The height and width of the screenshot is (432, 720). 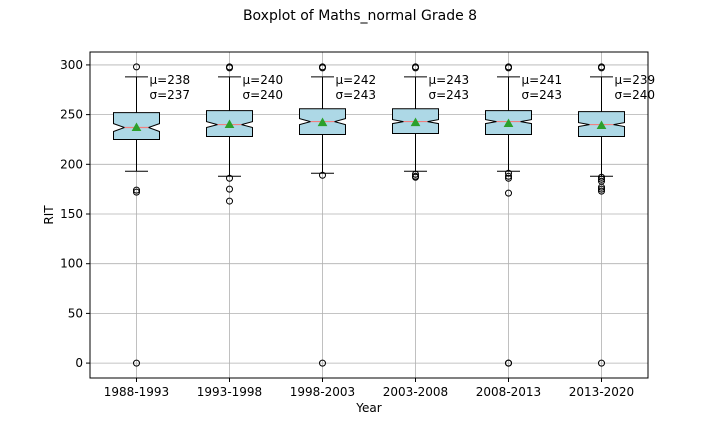 What do you see at coordinates (170, 80) in the screenshot?
I see `annotation-mean: μ=238` at bounding box center [170, 80].